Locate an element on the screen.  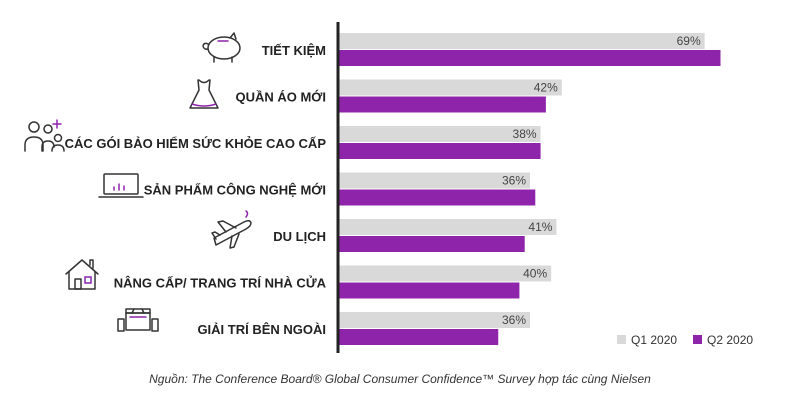
legend-label-q2: Q2 2020 is located at coordinates (730, 340).